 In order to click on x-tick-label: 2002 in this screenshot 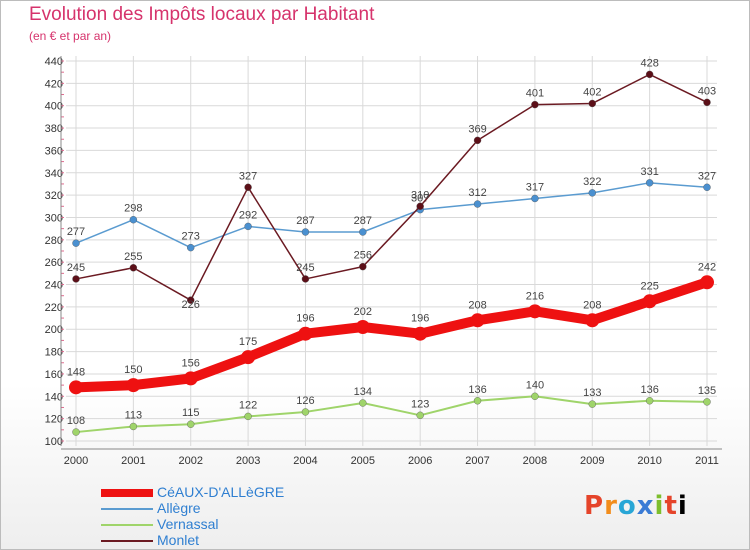, I will do `click(190, 461)`.